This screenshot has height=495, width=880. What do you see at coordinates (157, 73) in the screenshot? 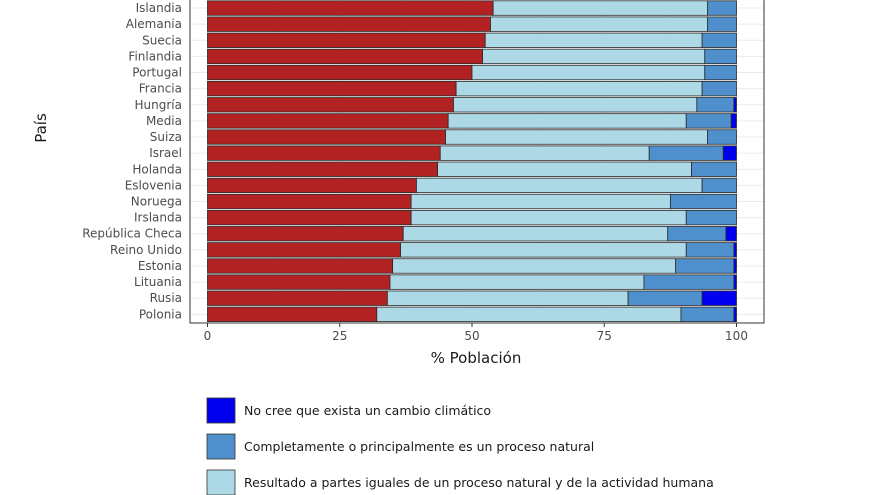
I see `y-tick-label: Portugal` at bounding box center [157, 73].